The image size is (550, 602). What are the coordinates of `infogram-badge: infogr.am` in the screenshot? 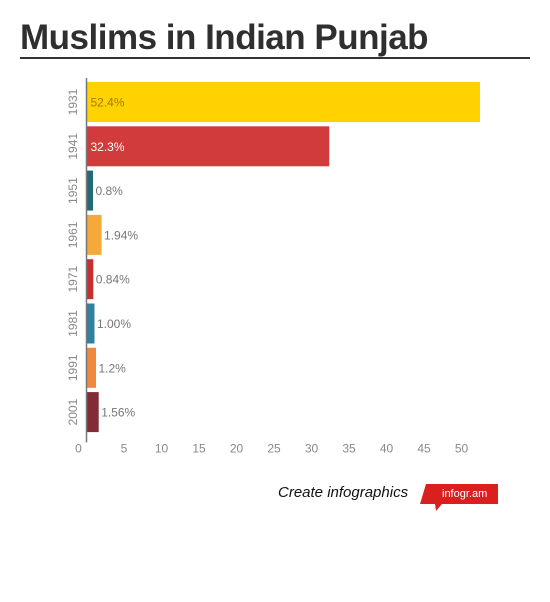 It's located at (460, 498).